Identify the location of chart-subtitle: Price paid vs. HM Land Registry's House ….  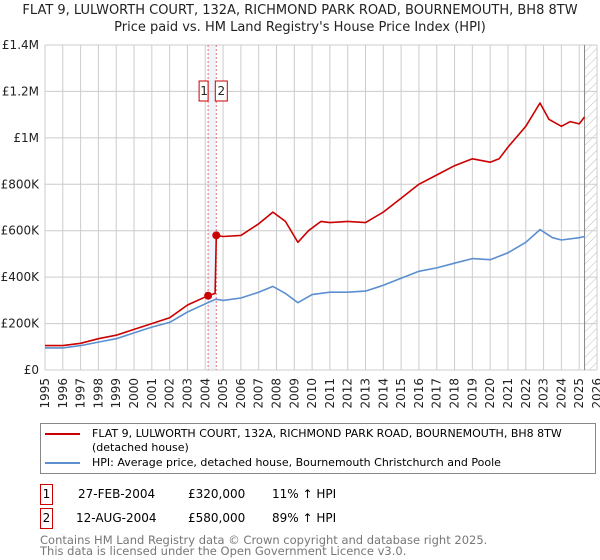
(300, 27).